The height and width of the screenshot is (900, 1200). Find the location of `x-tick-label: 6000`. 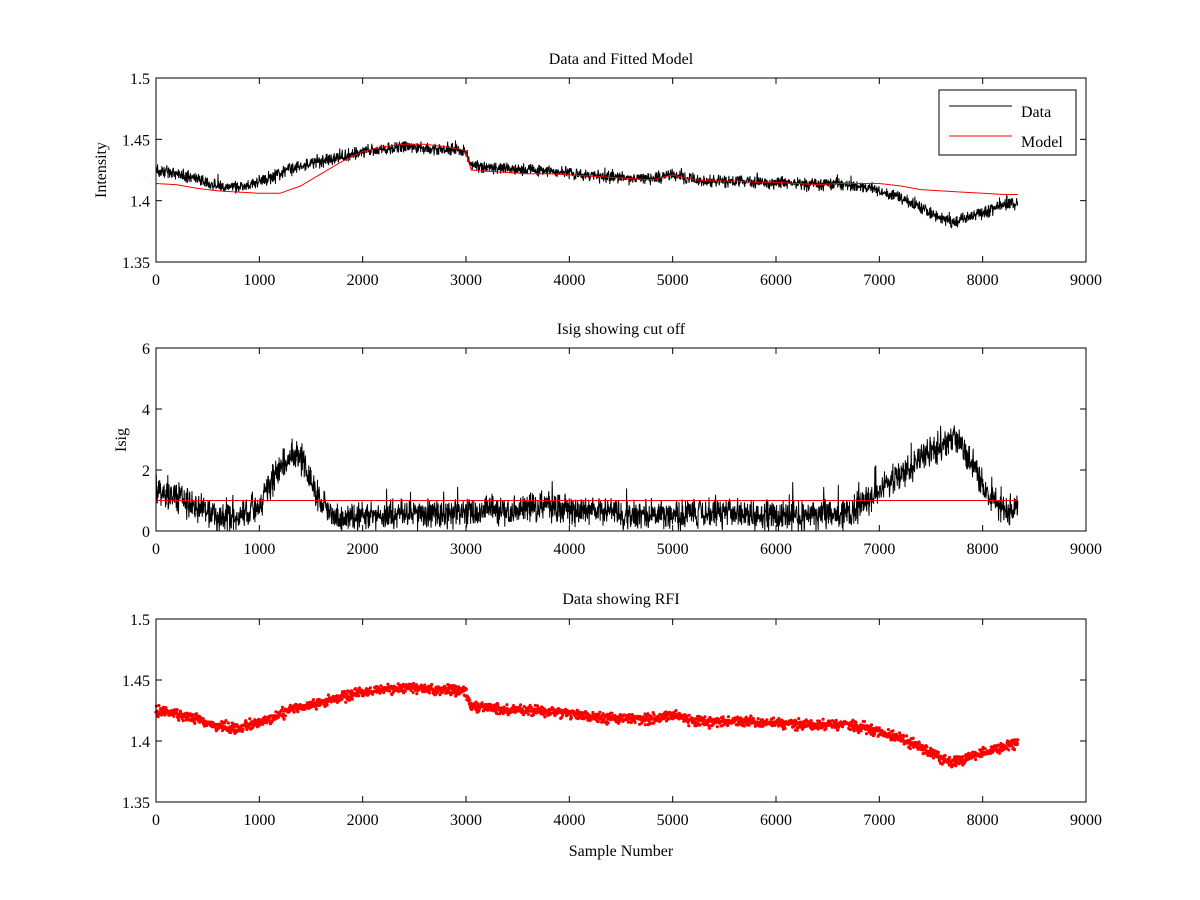

x-tick-label: 6000 is located at coordinates (776, 549).